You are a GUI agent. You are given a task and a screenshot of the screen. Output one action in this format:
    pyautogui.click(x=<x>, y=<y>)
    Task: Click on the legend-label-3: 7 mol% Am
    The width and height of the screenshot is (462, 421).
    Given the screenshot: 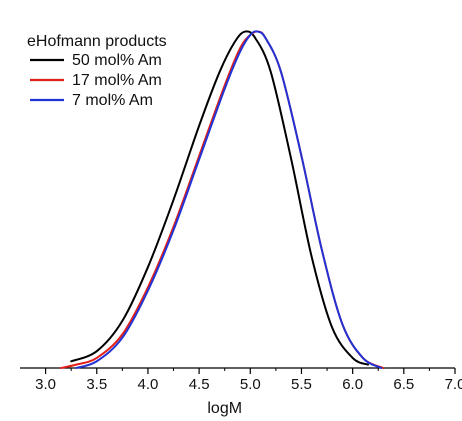 What is the action you would take?
    pyautogui.click(x=112, y=100)
    